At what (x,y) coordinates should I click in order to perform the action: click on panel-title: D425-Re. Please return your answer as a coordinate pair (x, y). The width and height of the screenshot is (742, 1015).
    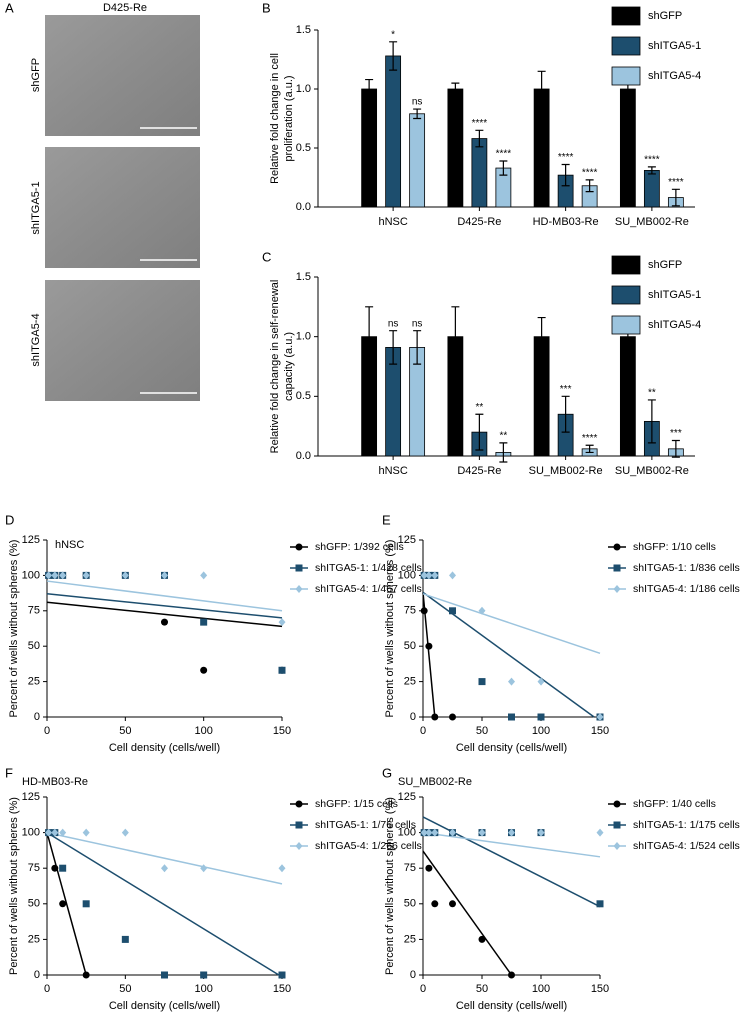
    Looking at the image, I should click on (125, 8).